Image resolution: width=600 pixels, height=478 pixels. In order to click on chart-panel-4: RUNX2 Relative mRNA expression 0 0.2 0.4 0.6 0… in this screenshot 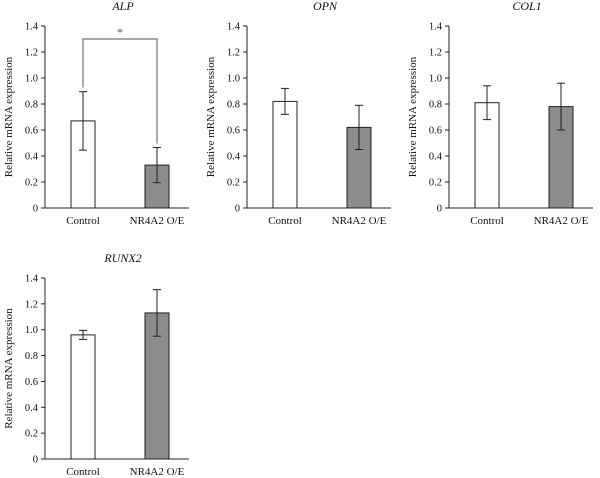, I will do `click(96, 364)`.